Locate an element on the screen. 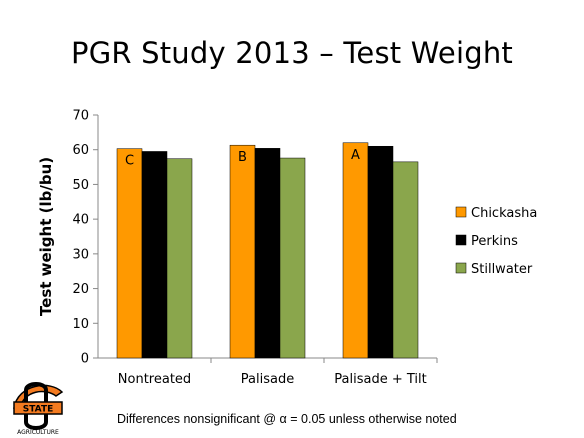 The width and height of the screenshot is (584, 438). logo-state-banner is located at coordinates (38, 408).